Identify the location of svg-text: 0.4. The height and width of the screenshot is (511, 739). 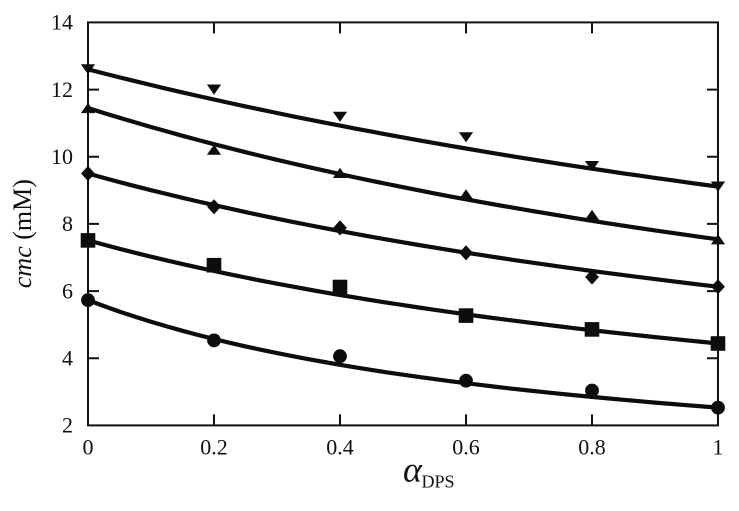
(340, 447).